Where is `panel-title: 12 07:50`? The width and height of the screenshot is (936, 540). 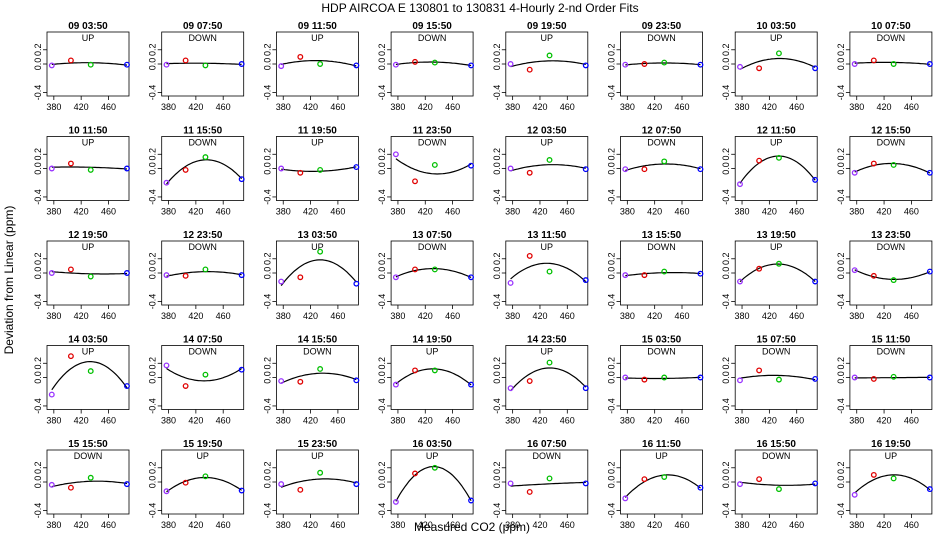
panel-title: 12 07:50 is located at coordinates (662, 131).